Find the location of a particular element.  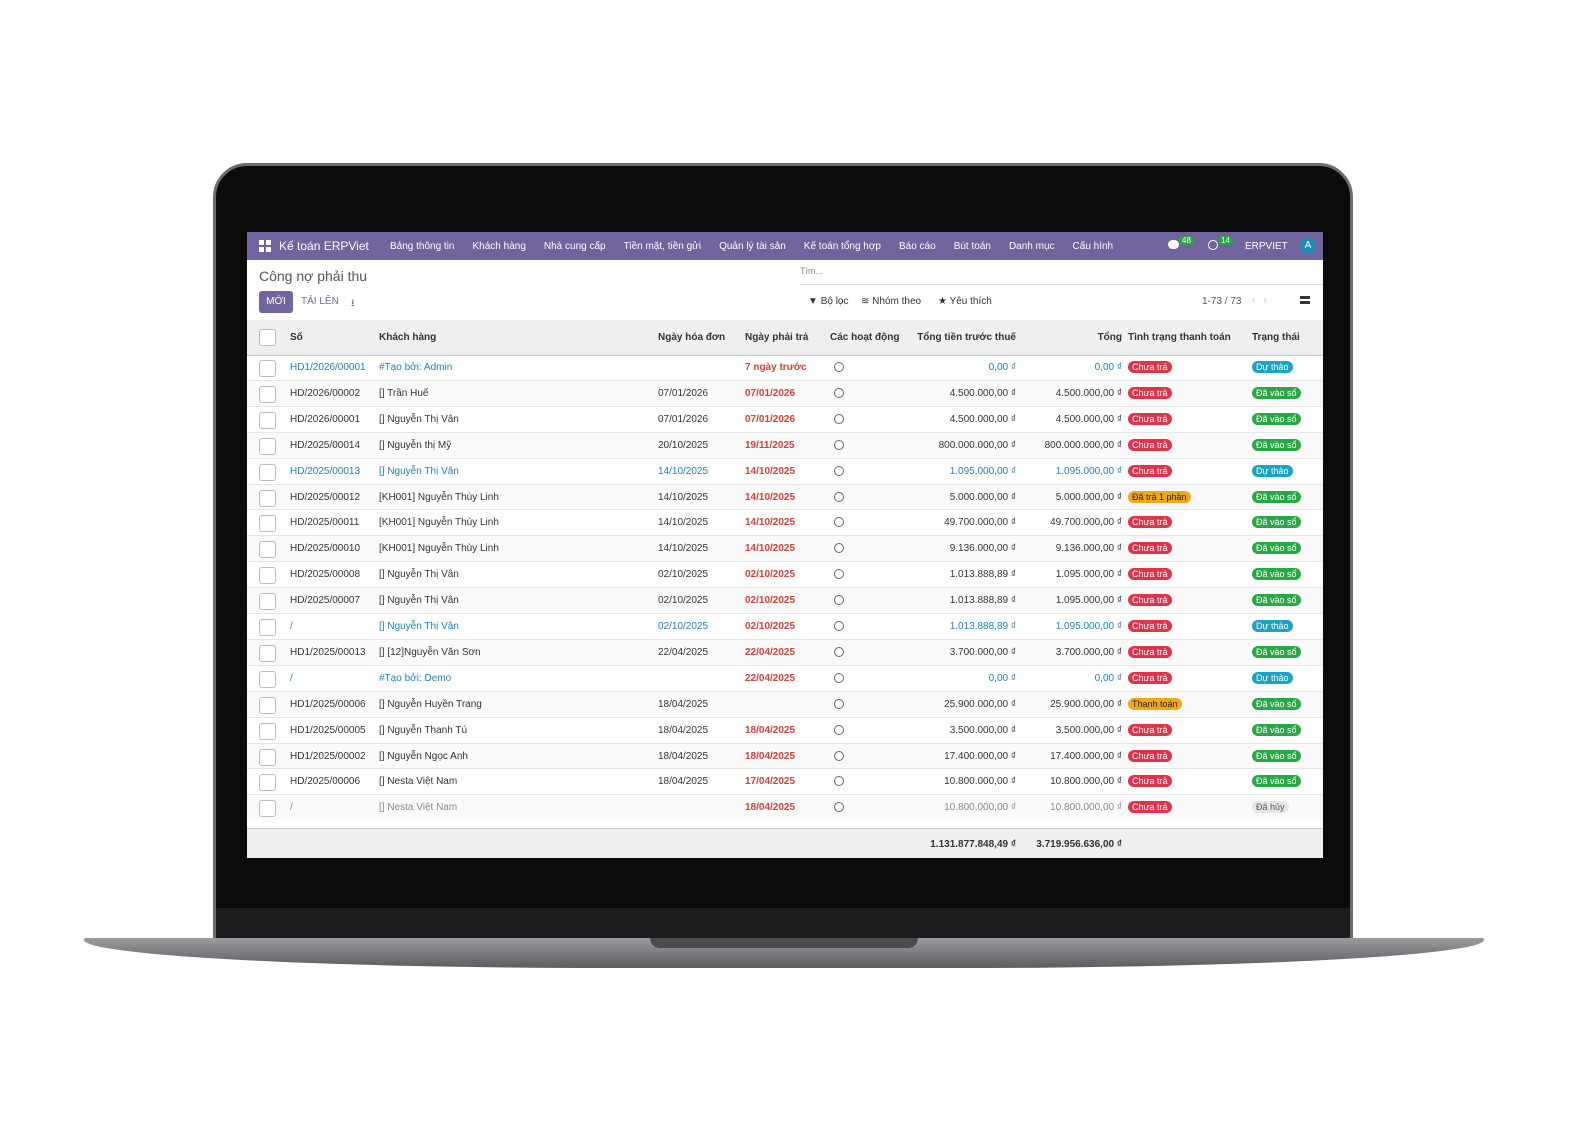

menu-item: Báo cáo is located at coordinates (917, 246).